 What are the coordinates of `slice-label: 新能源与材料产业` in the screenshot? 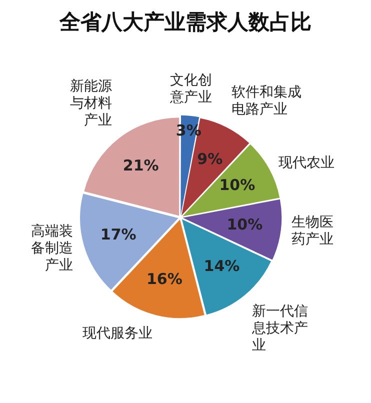 It's located at (91, 103).